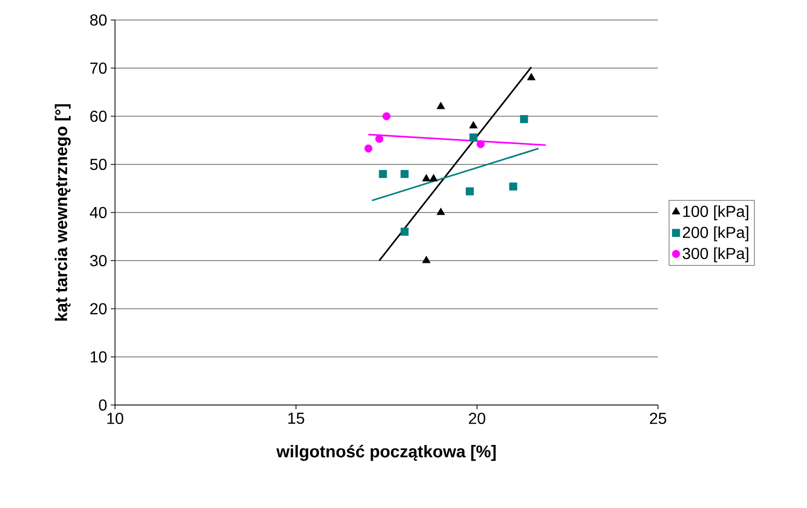 This screenshot has height=508, width=807. What do you see at coordinates (98, 357) in the screenshot?
I see `y-tick-label: 10` at bounding box center [98, 357].